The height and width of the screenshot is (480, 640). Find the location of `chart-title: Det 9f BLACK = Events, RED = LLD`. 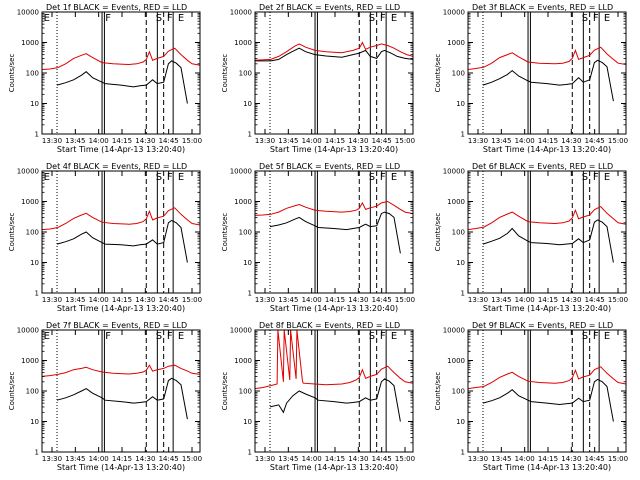

chart-title: Det 9f BLACK = Events, RED = LLD is located at coordinates (542, 325).